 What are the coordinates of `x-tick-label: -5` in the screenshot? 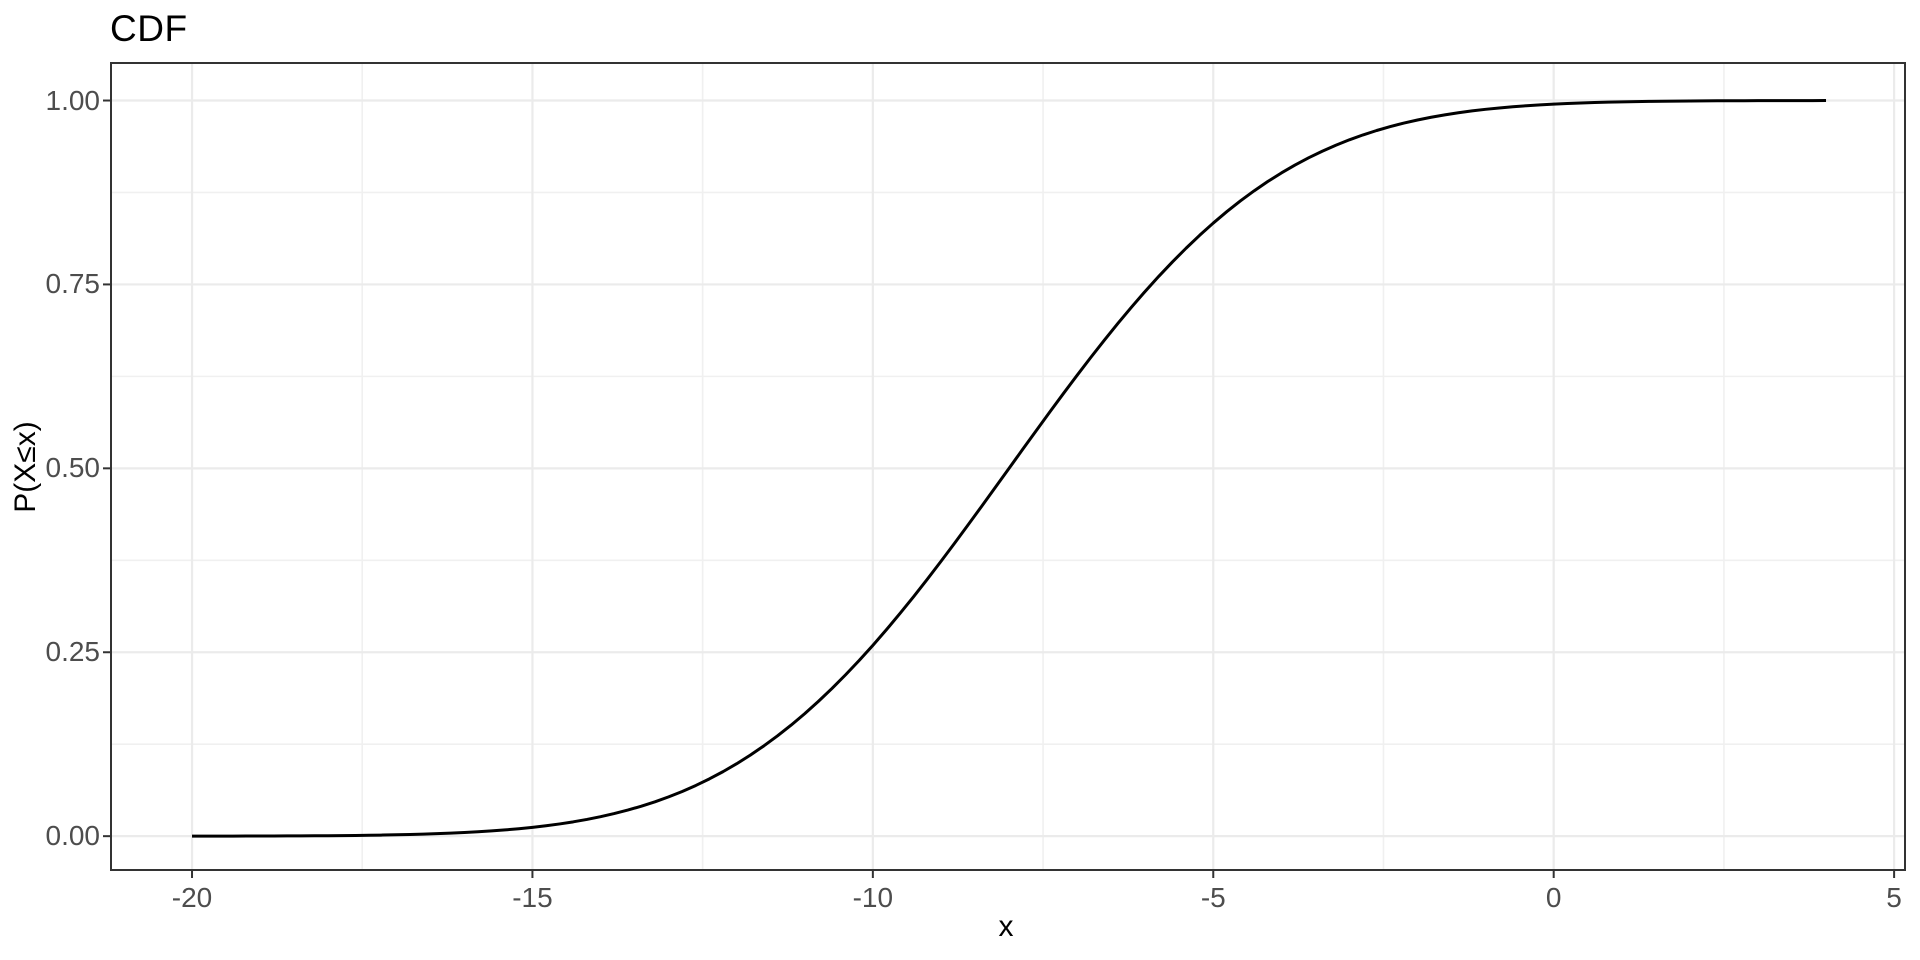 It's located at (1213, 897).